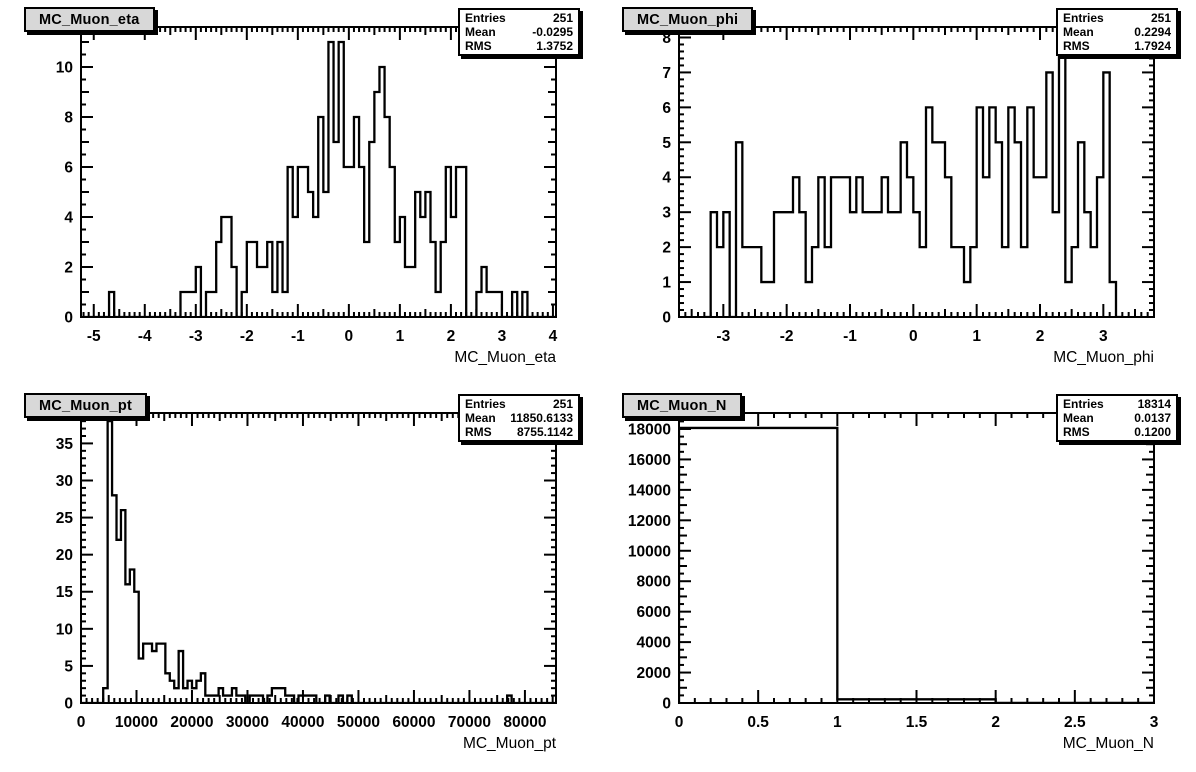  Describe the element at coordinates (1152, 32) in the screenshot. I see `stats-mean-value: 0.2294` at that location.